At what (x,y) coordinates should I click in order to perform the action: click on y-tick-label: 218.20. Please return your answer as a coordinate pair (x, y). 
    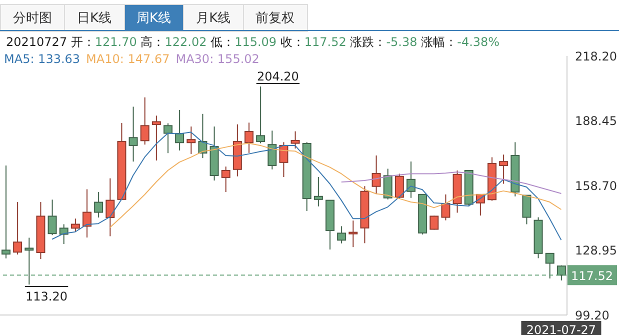
    Looking at the image, I should click on (596, 56).